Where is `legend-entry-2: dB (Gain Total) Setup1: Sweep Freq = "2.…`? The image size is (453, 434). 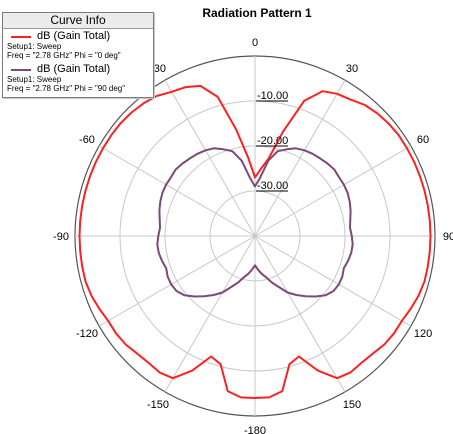 legend-entry-2: dB (Gain Total) Setup1: Sweep Freq = "2.… is located at coordinates (78, 79).